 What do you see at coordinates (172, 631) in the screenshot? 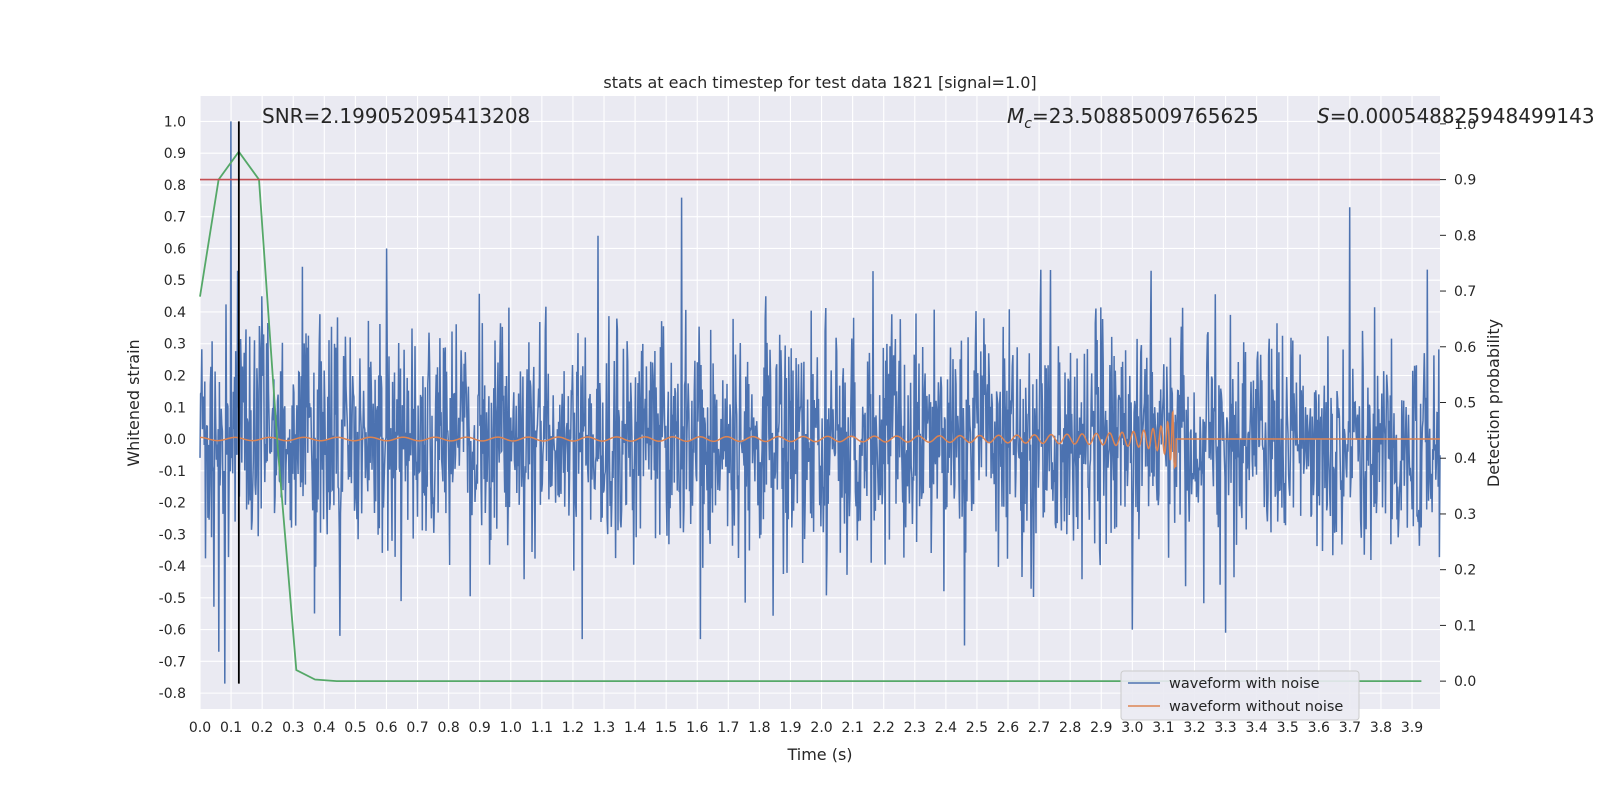
I see `y-tick-label: -0.6` at bounding box center [172, 631].